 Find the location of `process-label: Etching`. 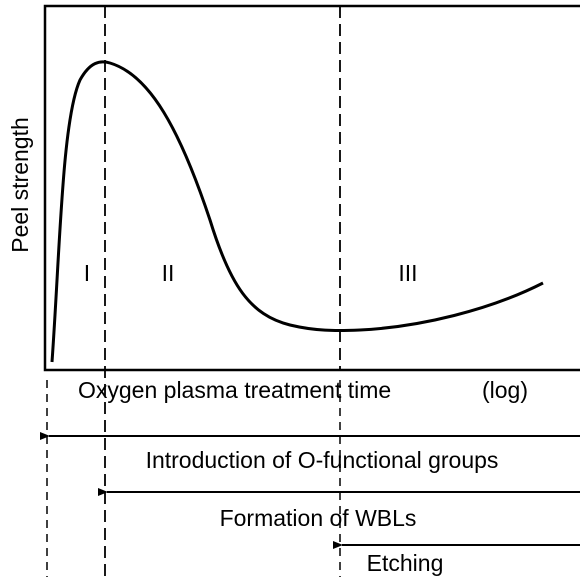

process-label: Etching is located at coordinates (405, 563).